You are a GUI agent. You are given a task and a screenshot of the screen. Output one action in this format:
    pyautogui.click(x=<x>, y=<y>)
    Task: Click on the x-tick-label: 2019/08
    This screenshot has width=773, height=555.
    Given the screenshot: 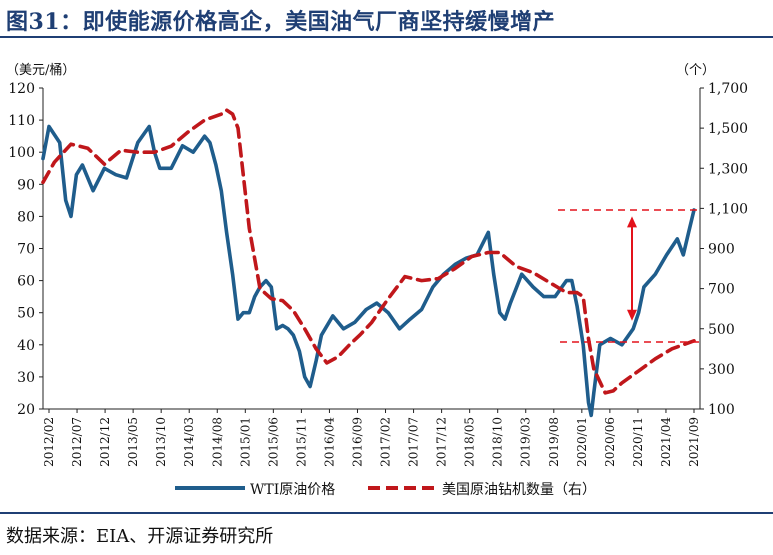 What is the action you would take?
    pyautogui.click(x=554, y=442)
    